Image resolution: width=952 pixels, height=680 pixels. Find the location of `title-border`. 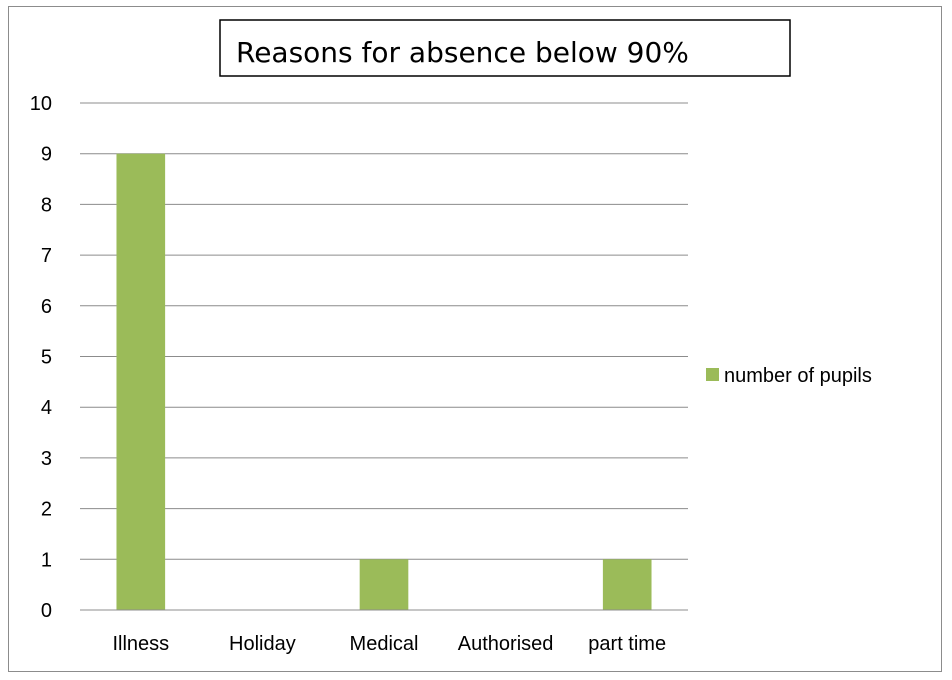

title-border is located at coordinates (505, 48).